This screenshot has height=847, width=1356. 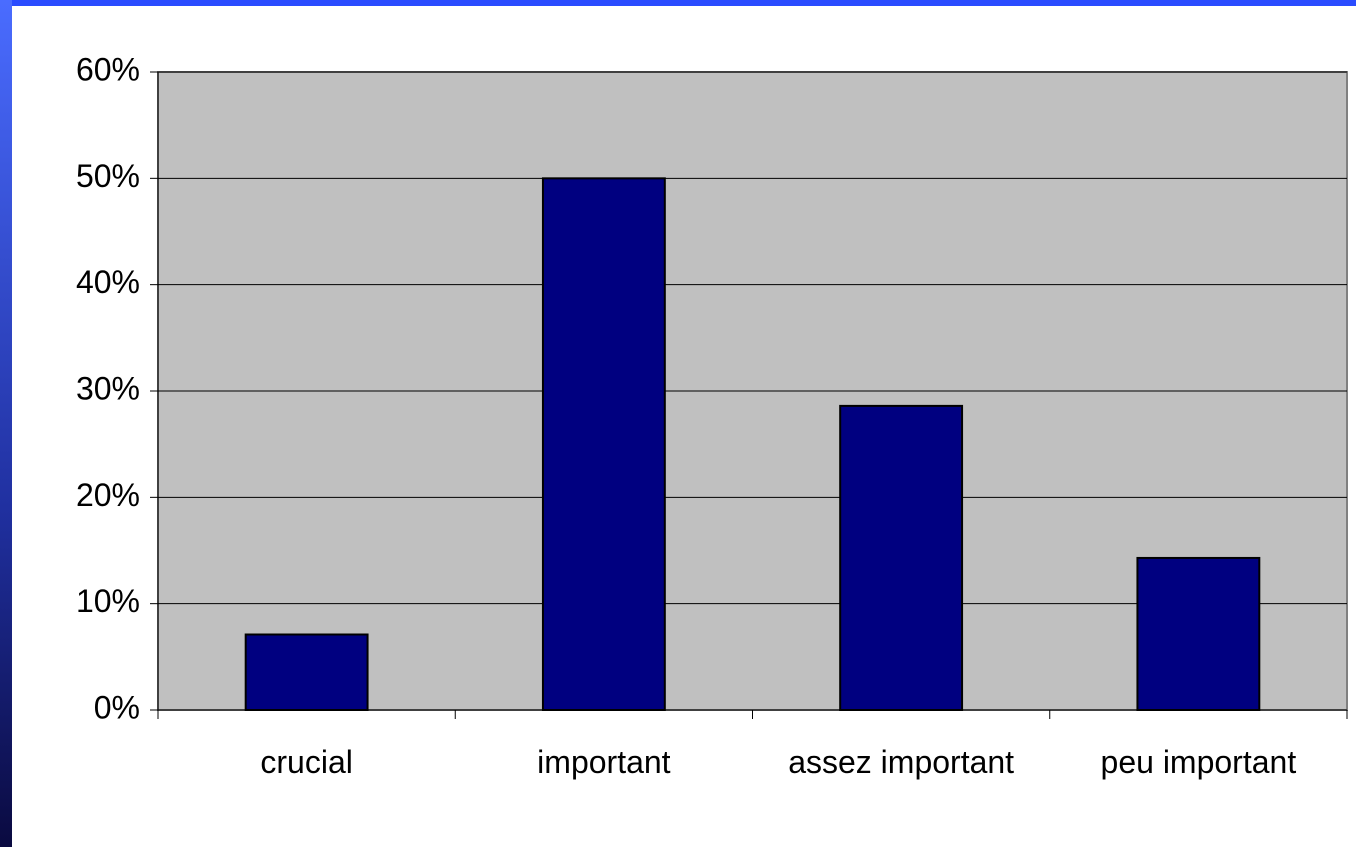 I want to click on x-tick-label: peu important, so click(x=1198, y=762).